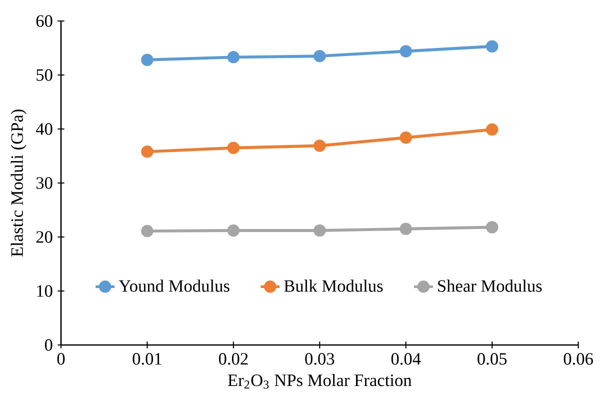  Describe the element at coordinates (44, 291) in the screenshot. I see `y-tick-label: 10` at that location.